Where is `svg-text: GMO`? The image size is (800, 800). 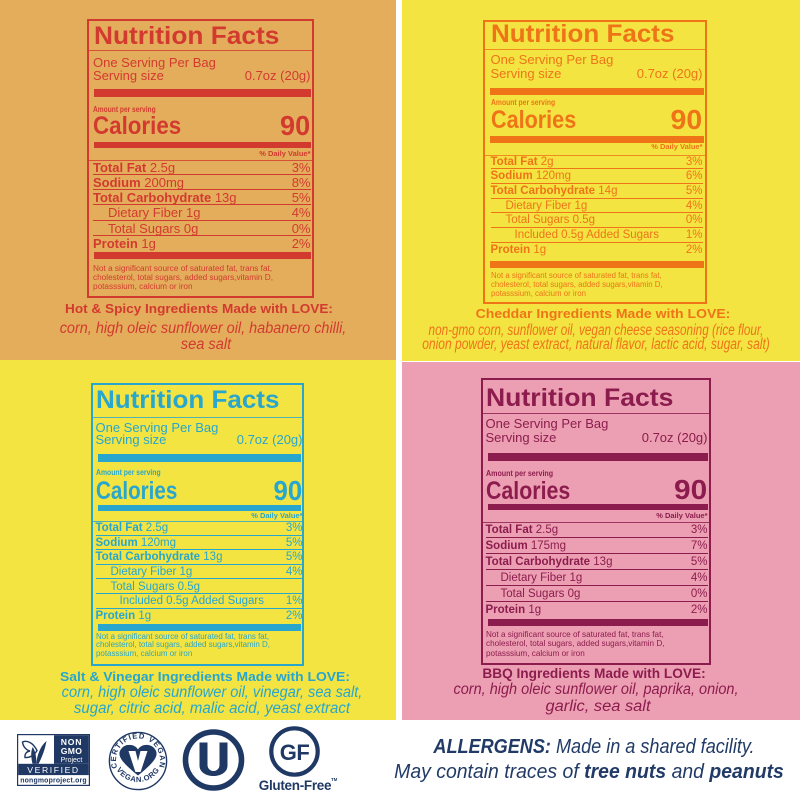 svg-text: GMO is located at coordinates (71, 751).